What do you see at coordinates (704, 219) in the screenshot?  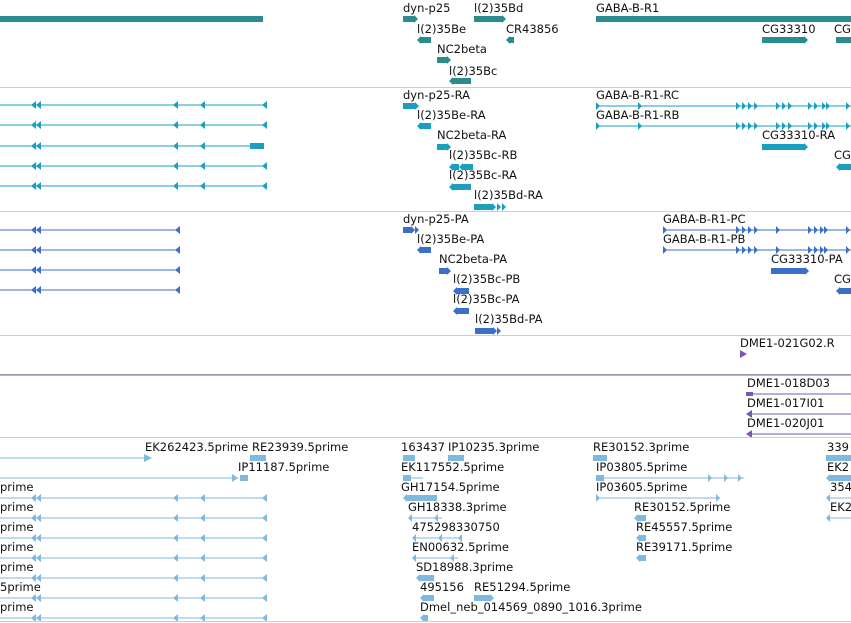 I see `protein-label: GABA-B-R1-PC` at bounding box center [704, 219].